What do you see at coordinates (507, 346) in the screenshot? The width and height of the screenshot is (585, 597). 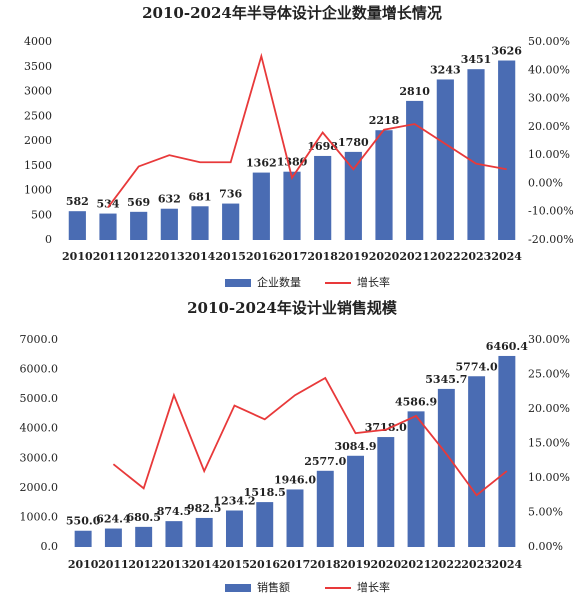 I see `data-label: 6460.4` at bounding box center [507, 346].